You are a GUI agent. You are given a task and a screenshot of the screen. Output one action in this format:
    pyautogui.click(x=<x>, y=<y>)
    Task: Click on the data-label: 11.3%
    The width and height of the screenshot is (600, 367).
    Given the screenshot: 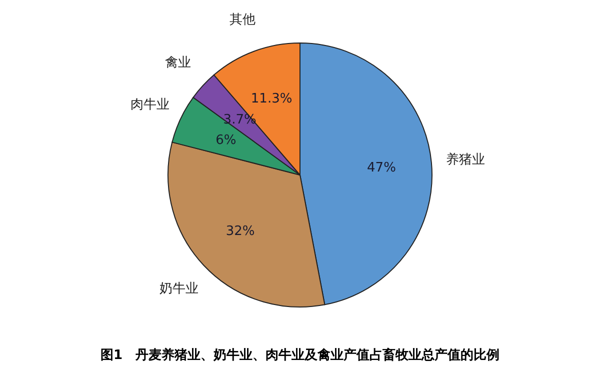 What is the action you would take?
    pyautogui.click(x=271, y=98)
    